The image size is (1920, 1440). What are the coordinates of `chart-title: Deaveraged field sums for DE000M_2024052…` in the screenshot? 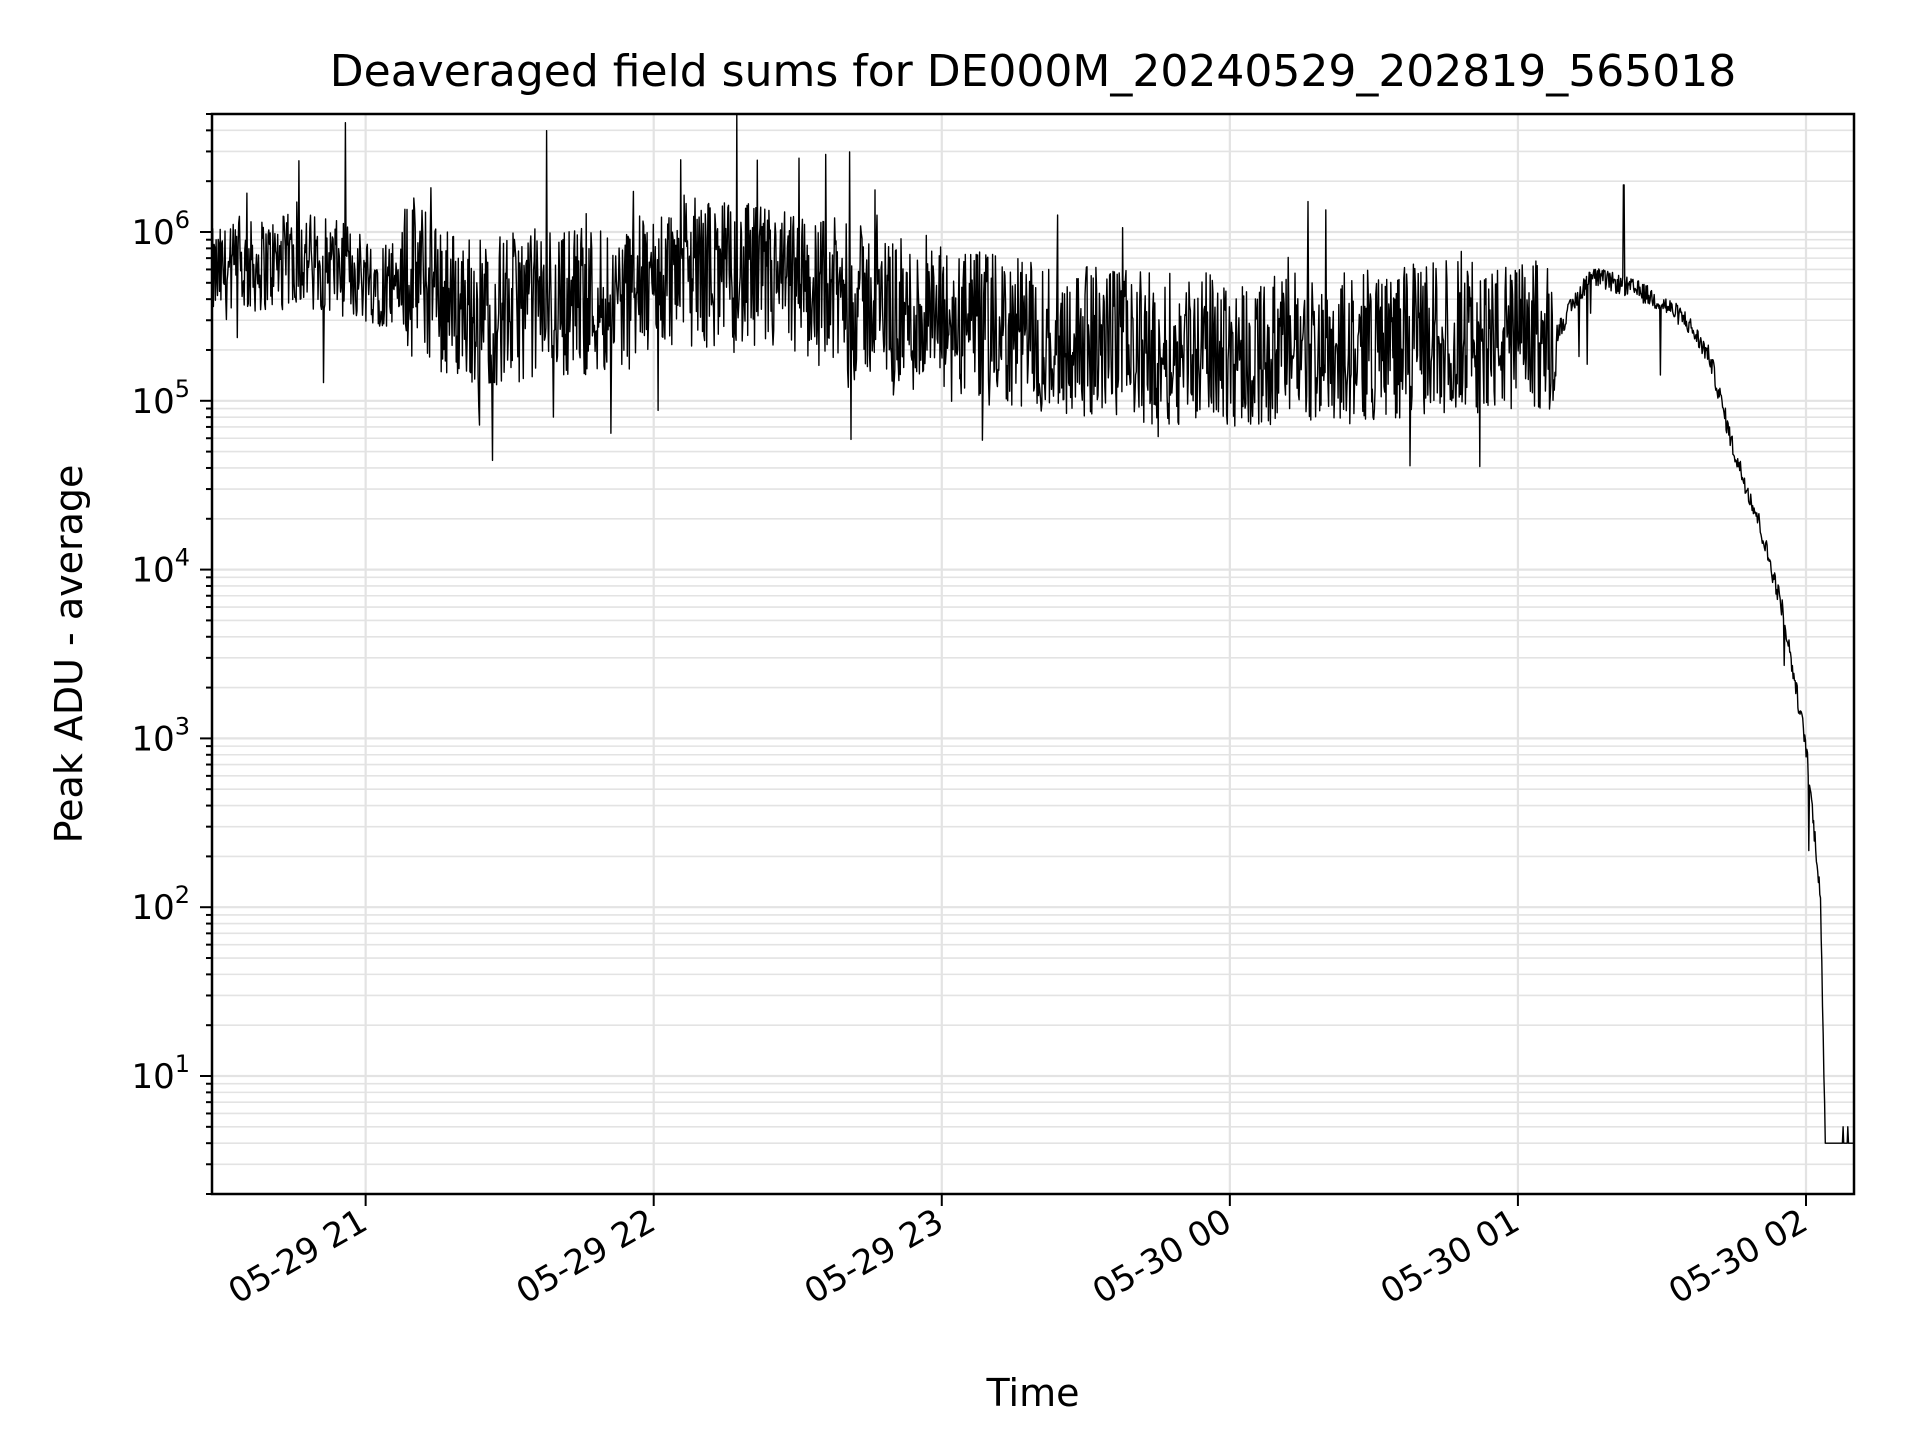 It's located at (1033, 71).